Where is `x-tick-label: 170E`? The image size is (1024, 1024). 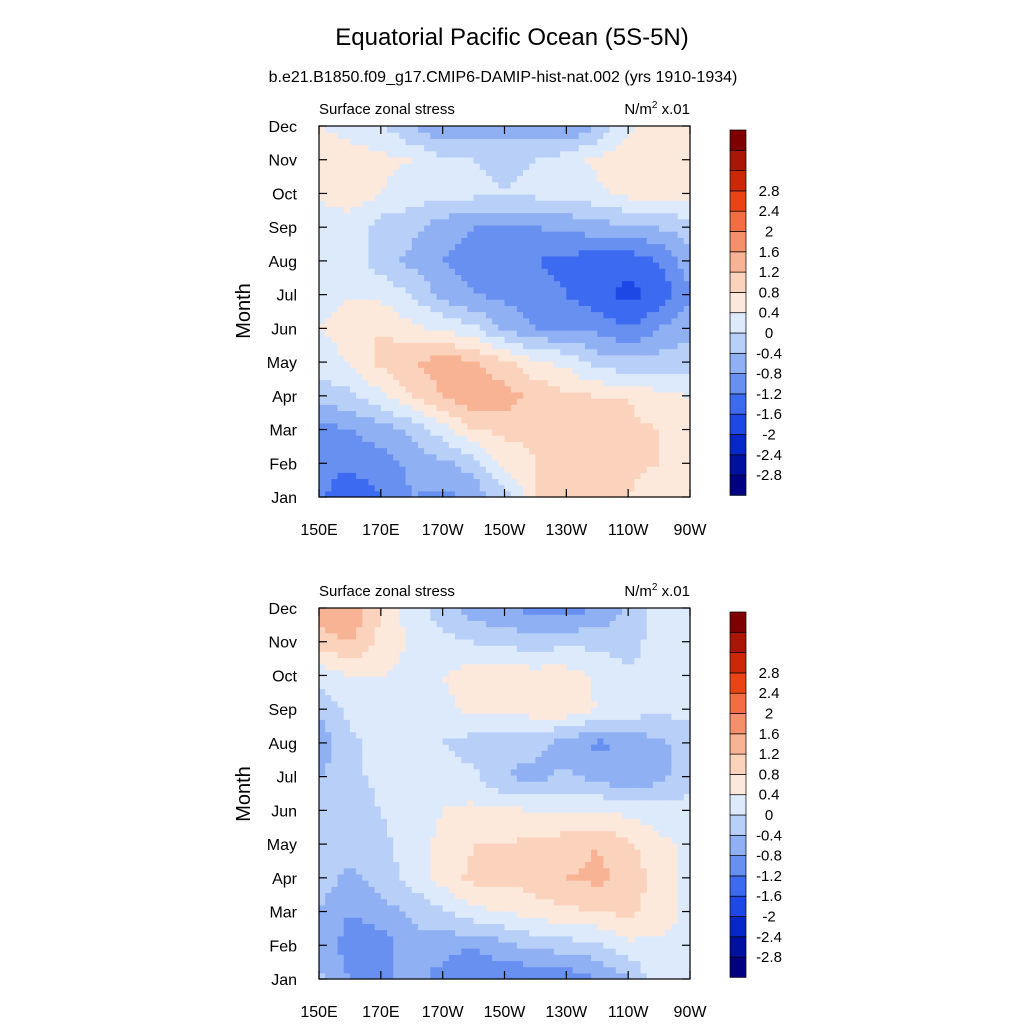 x-tick-label: 170E is located at coordinates (380, 530).